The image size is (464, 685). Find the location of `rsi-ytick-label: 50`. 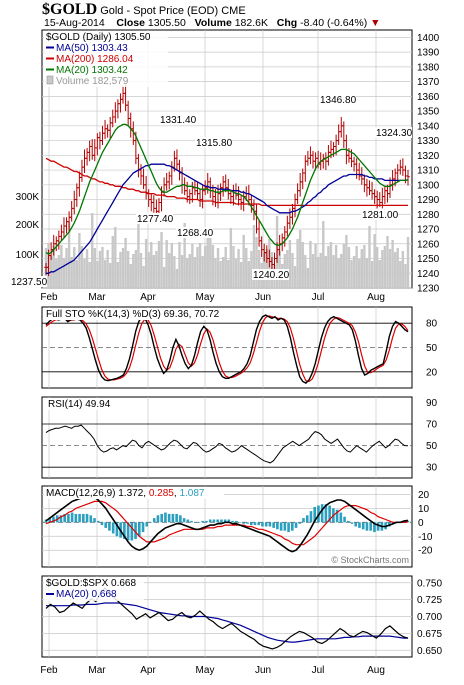

rsi-ytick-label: 50 is located at coordinates (432, 446).